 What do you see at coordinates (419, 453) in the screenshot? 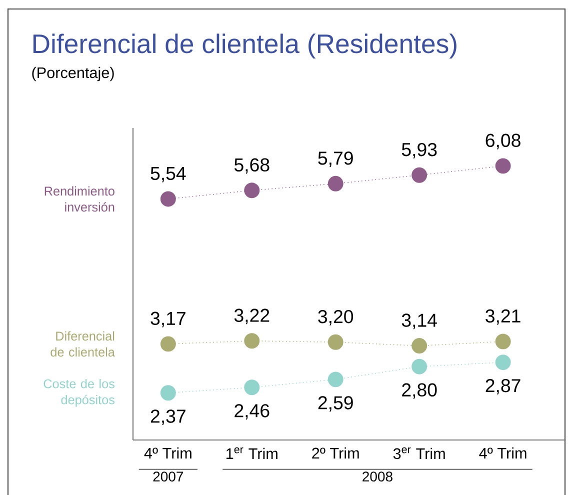
I see `x-tick-label: 3$^{er}$ Trim` at bounding box center [419, 453].